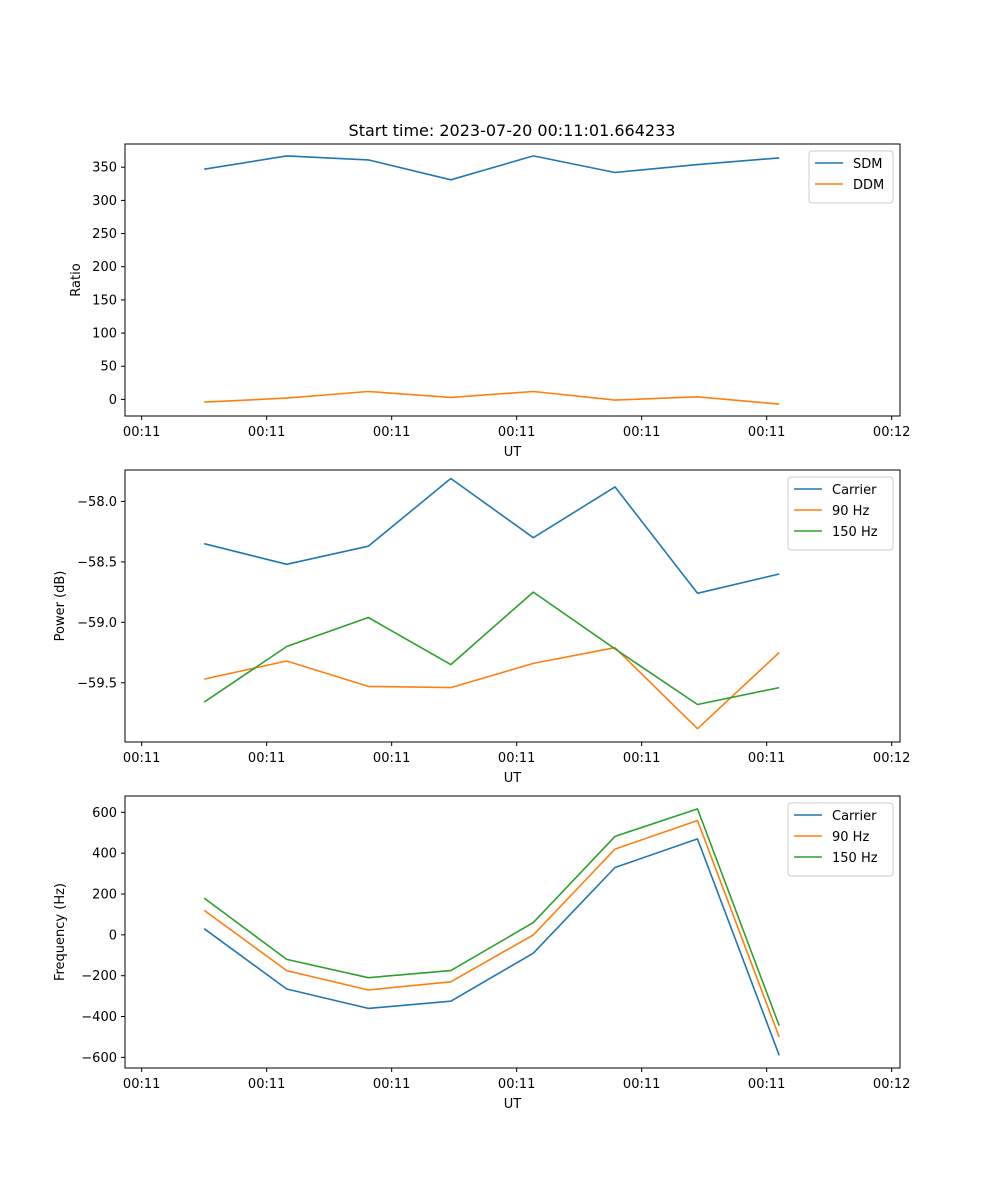 Image resolution: width=1000 pixels, height=1200 pixels. Describe the element at coordinates (104, 334) in the screenshot. I see `y-tick-label: 100` at that location.